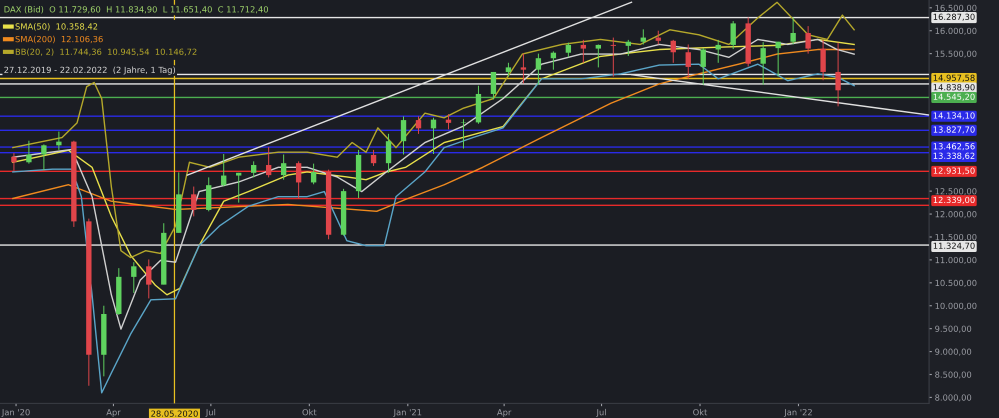  What do you see at coordinates (106, 52) in the screenshot?
I see `legend-label: BB(20, 2) 11.744,36 10.945,54 10.146,72` at bounding box center [106, 52].